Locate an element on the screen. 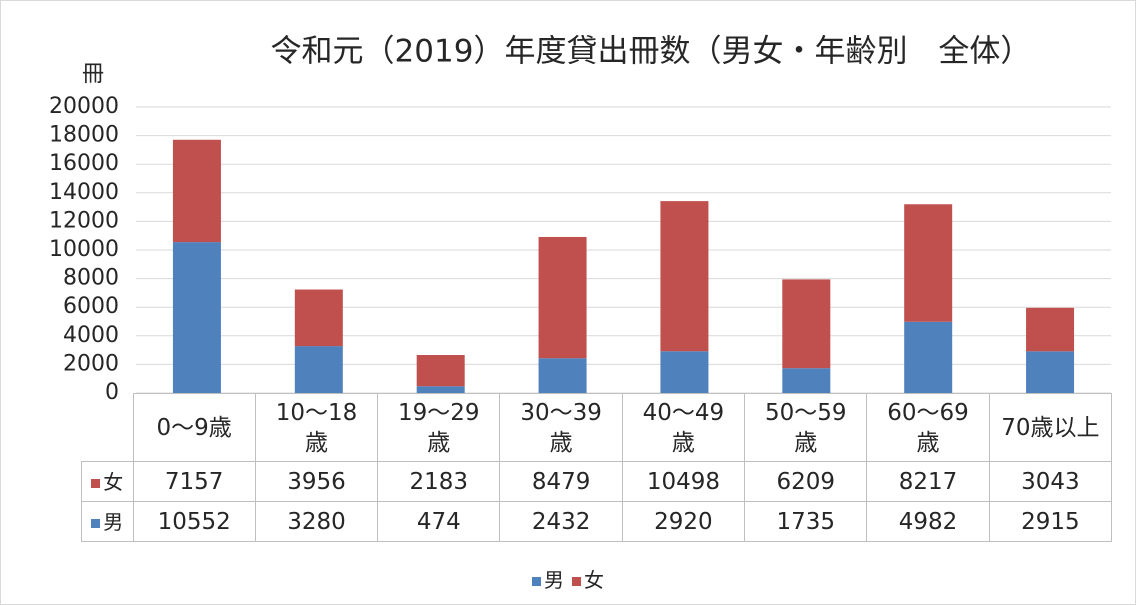 This screenshot has height=605, width=1136. table-value: 8217 is located at coordinates (928, 481).